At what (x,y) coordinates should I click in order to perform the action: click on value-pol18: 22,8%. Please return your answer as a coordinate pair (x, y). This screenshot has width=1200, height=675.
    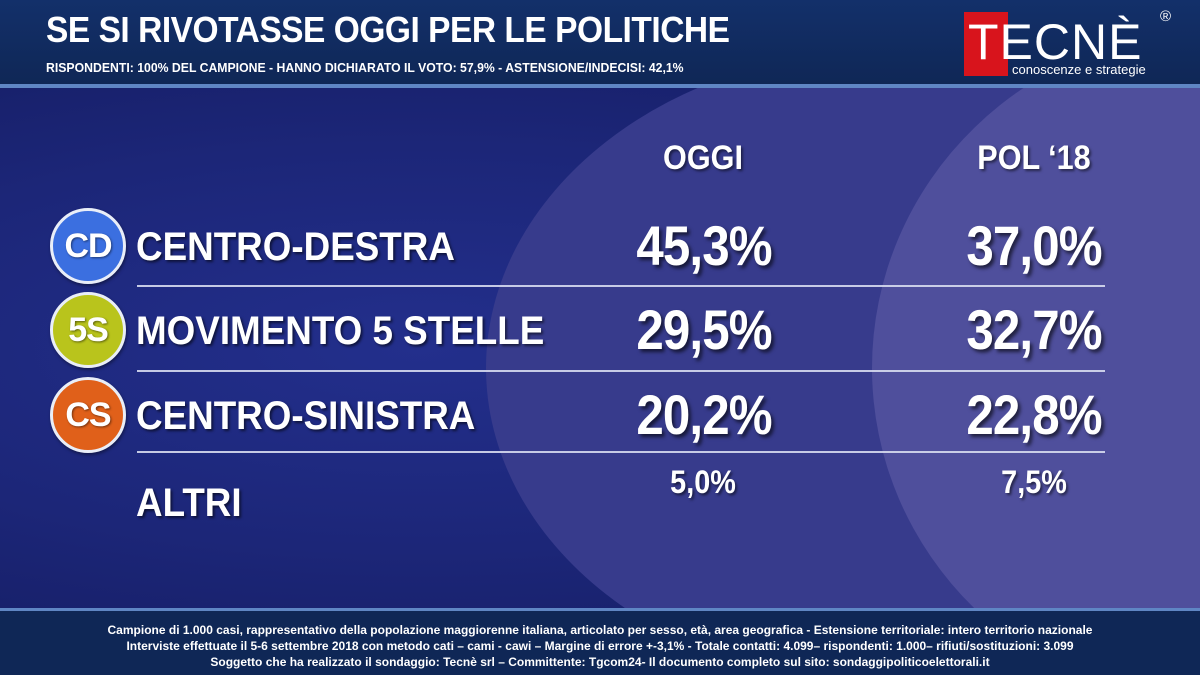
    Looking at the image, I should click on (1034, 414).